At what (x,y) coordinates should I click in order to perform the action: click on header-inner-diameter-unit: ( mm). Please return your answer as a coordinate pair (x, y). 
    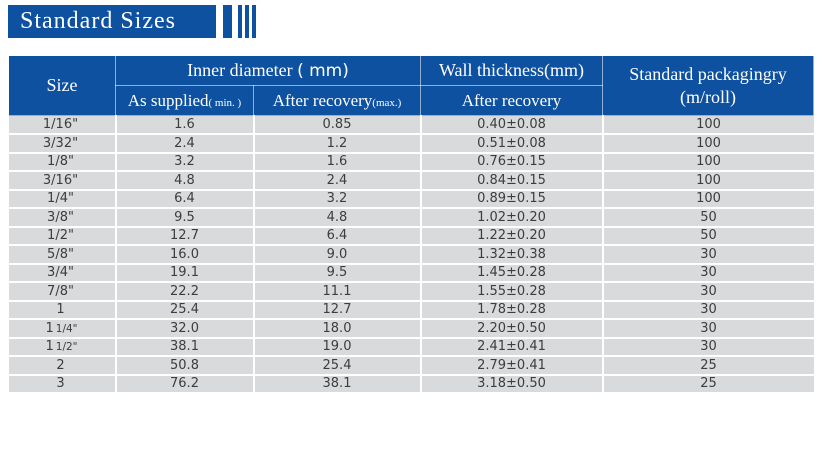
    Looking at the image, I should click on (323, 71).